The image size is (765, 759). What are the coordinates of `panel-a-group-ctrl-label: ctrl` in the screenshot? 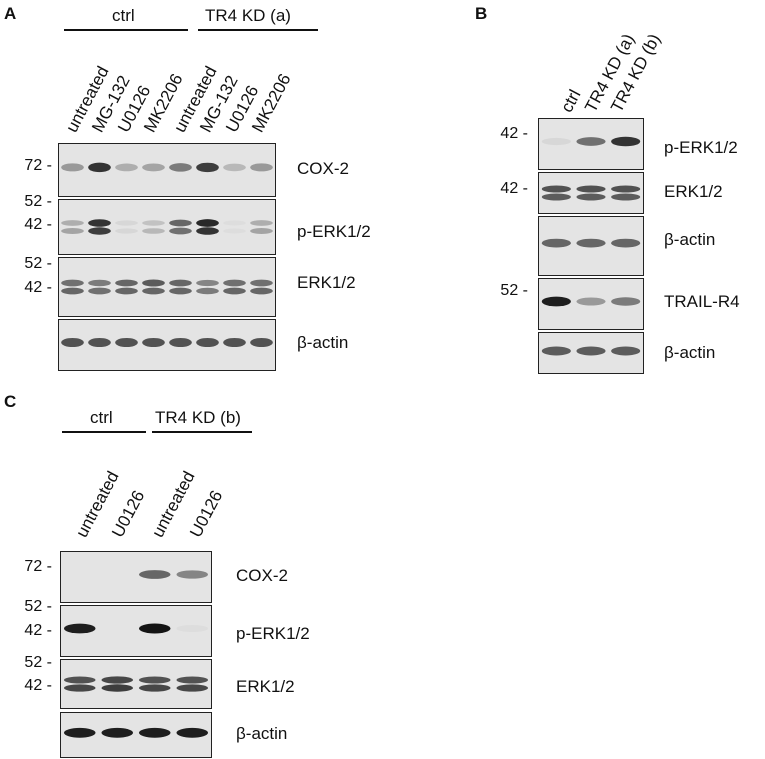 It's located at (123, 15).